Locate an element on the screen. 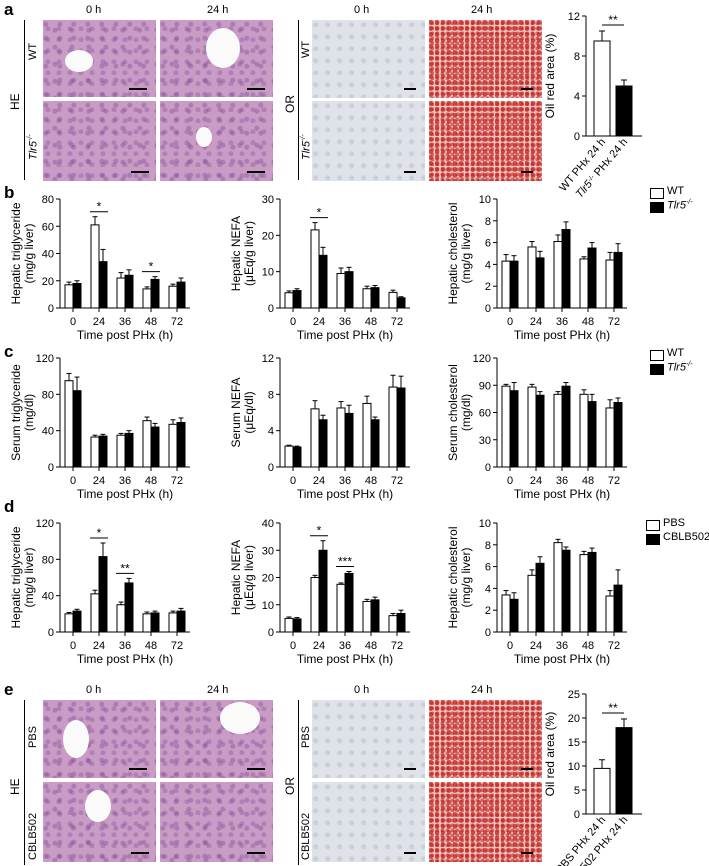 The height and width of the screenshot is (866, 709). b1-xtick-label-4: 72 is located at coordinates (177, 322).